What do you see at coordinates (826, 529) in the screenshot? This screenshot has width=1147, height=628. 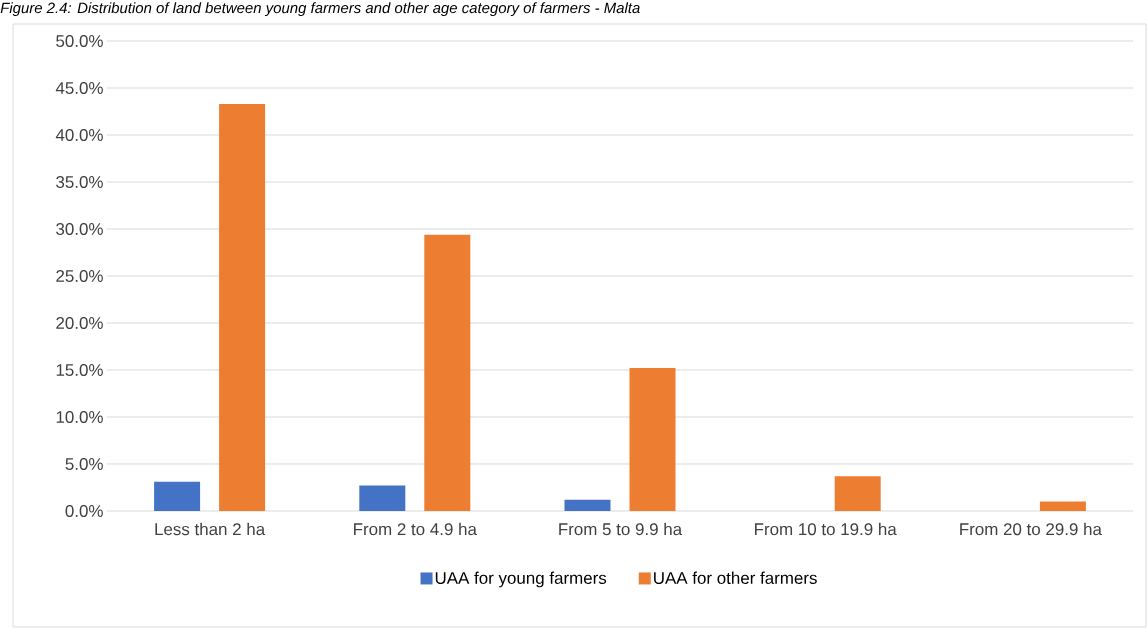 I see `x-tick-label: From 10 to 19.9 ha` at bounding box center [826, 529].